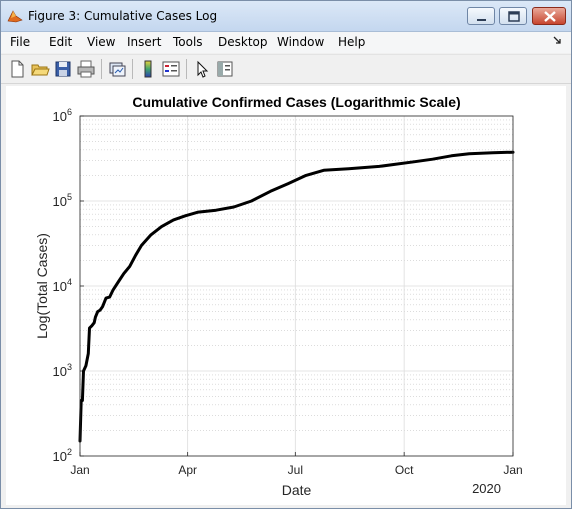 The height and width of the screenshot is (509, 572). I want to click on maximize-button, so click(513, 16).